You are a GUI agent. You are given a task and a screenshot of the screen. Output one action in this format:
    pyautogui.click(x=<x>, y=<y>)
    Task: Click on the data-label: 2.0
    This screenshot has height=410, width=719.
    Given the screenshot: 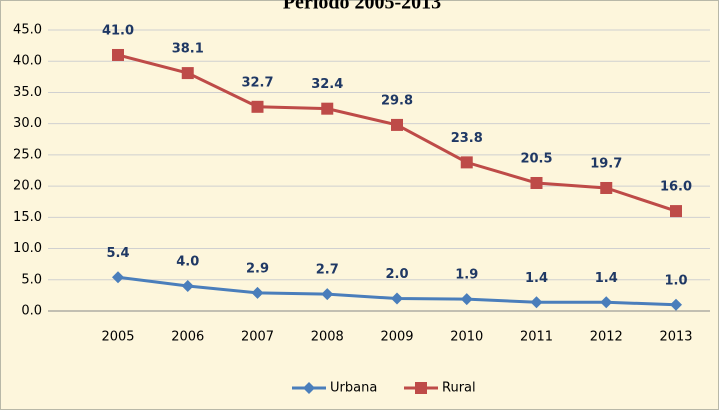 What is the action you would take?
    pyautogui.click(x=396, y=274)
    